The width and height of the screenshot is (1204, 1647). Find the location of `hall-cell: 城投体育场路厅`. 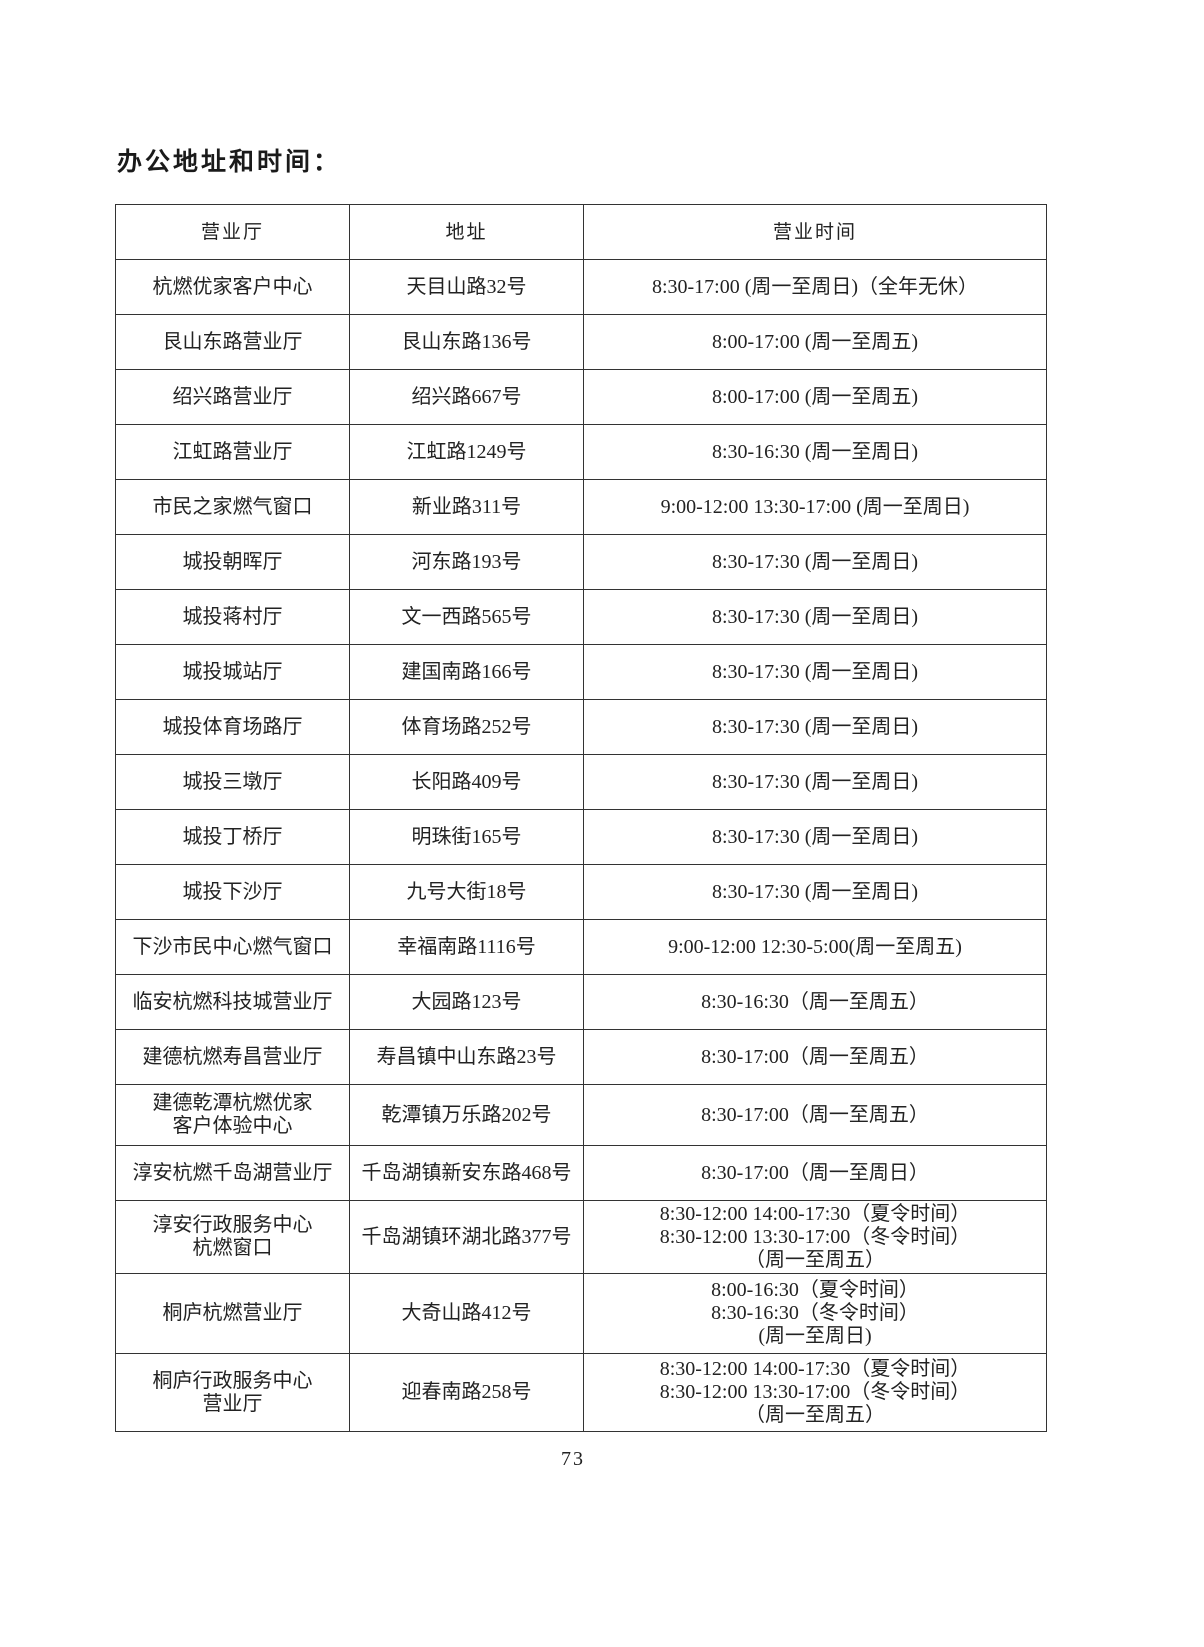

hall-cell: 城投体育场路厅 is located at coordinates (232, 727).